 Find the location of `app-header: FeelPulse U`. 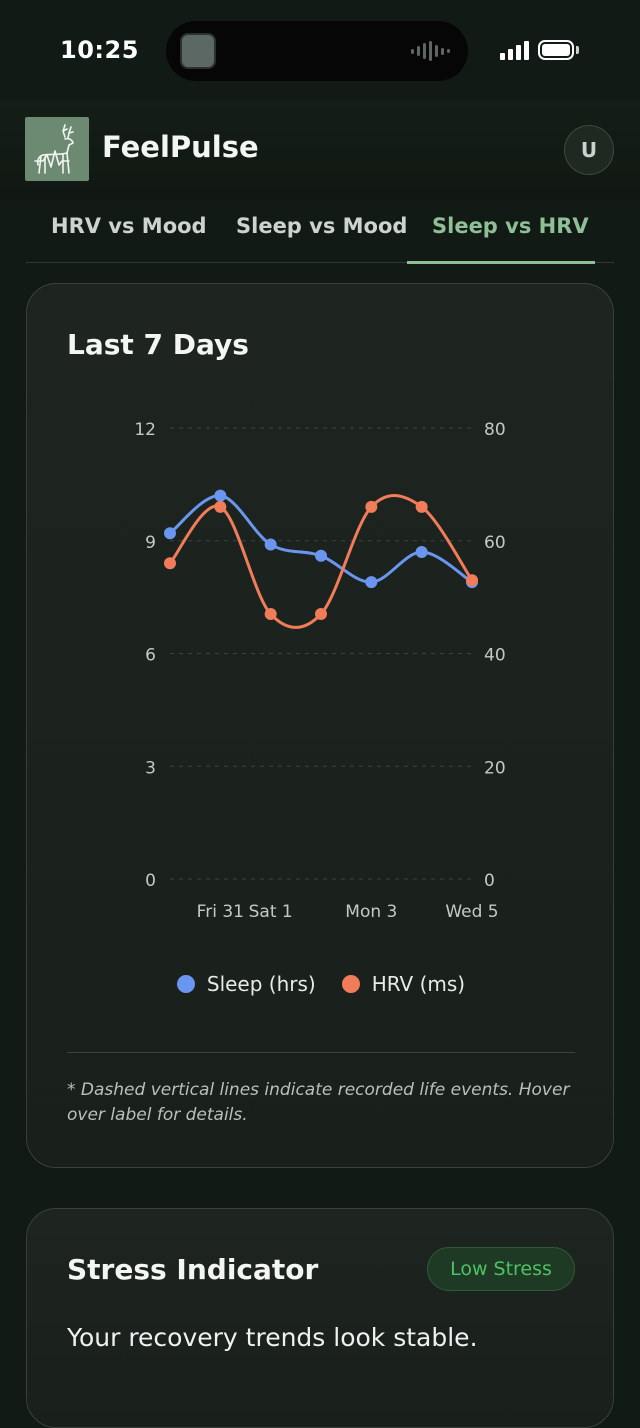

app-header: FeelPulse U is located at coordinates (320, 150).